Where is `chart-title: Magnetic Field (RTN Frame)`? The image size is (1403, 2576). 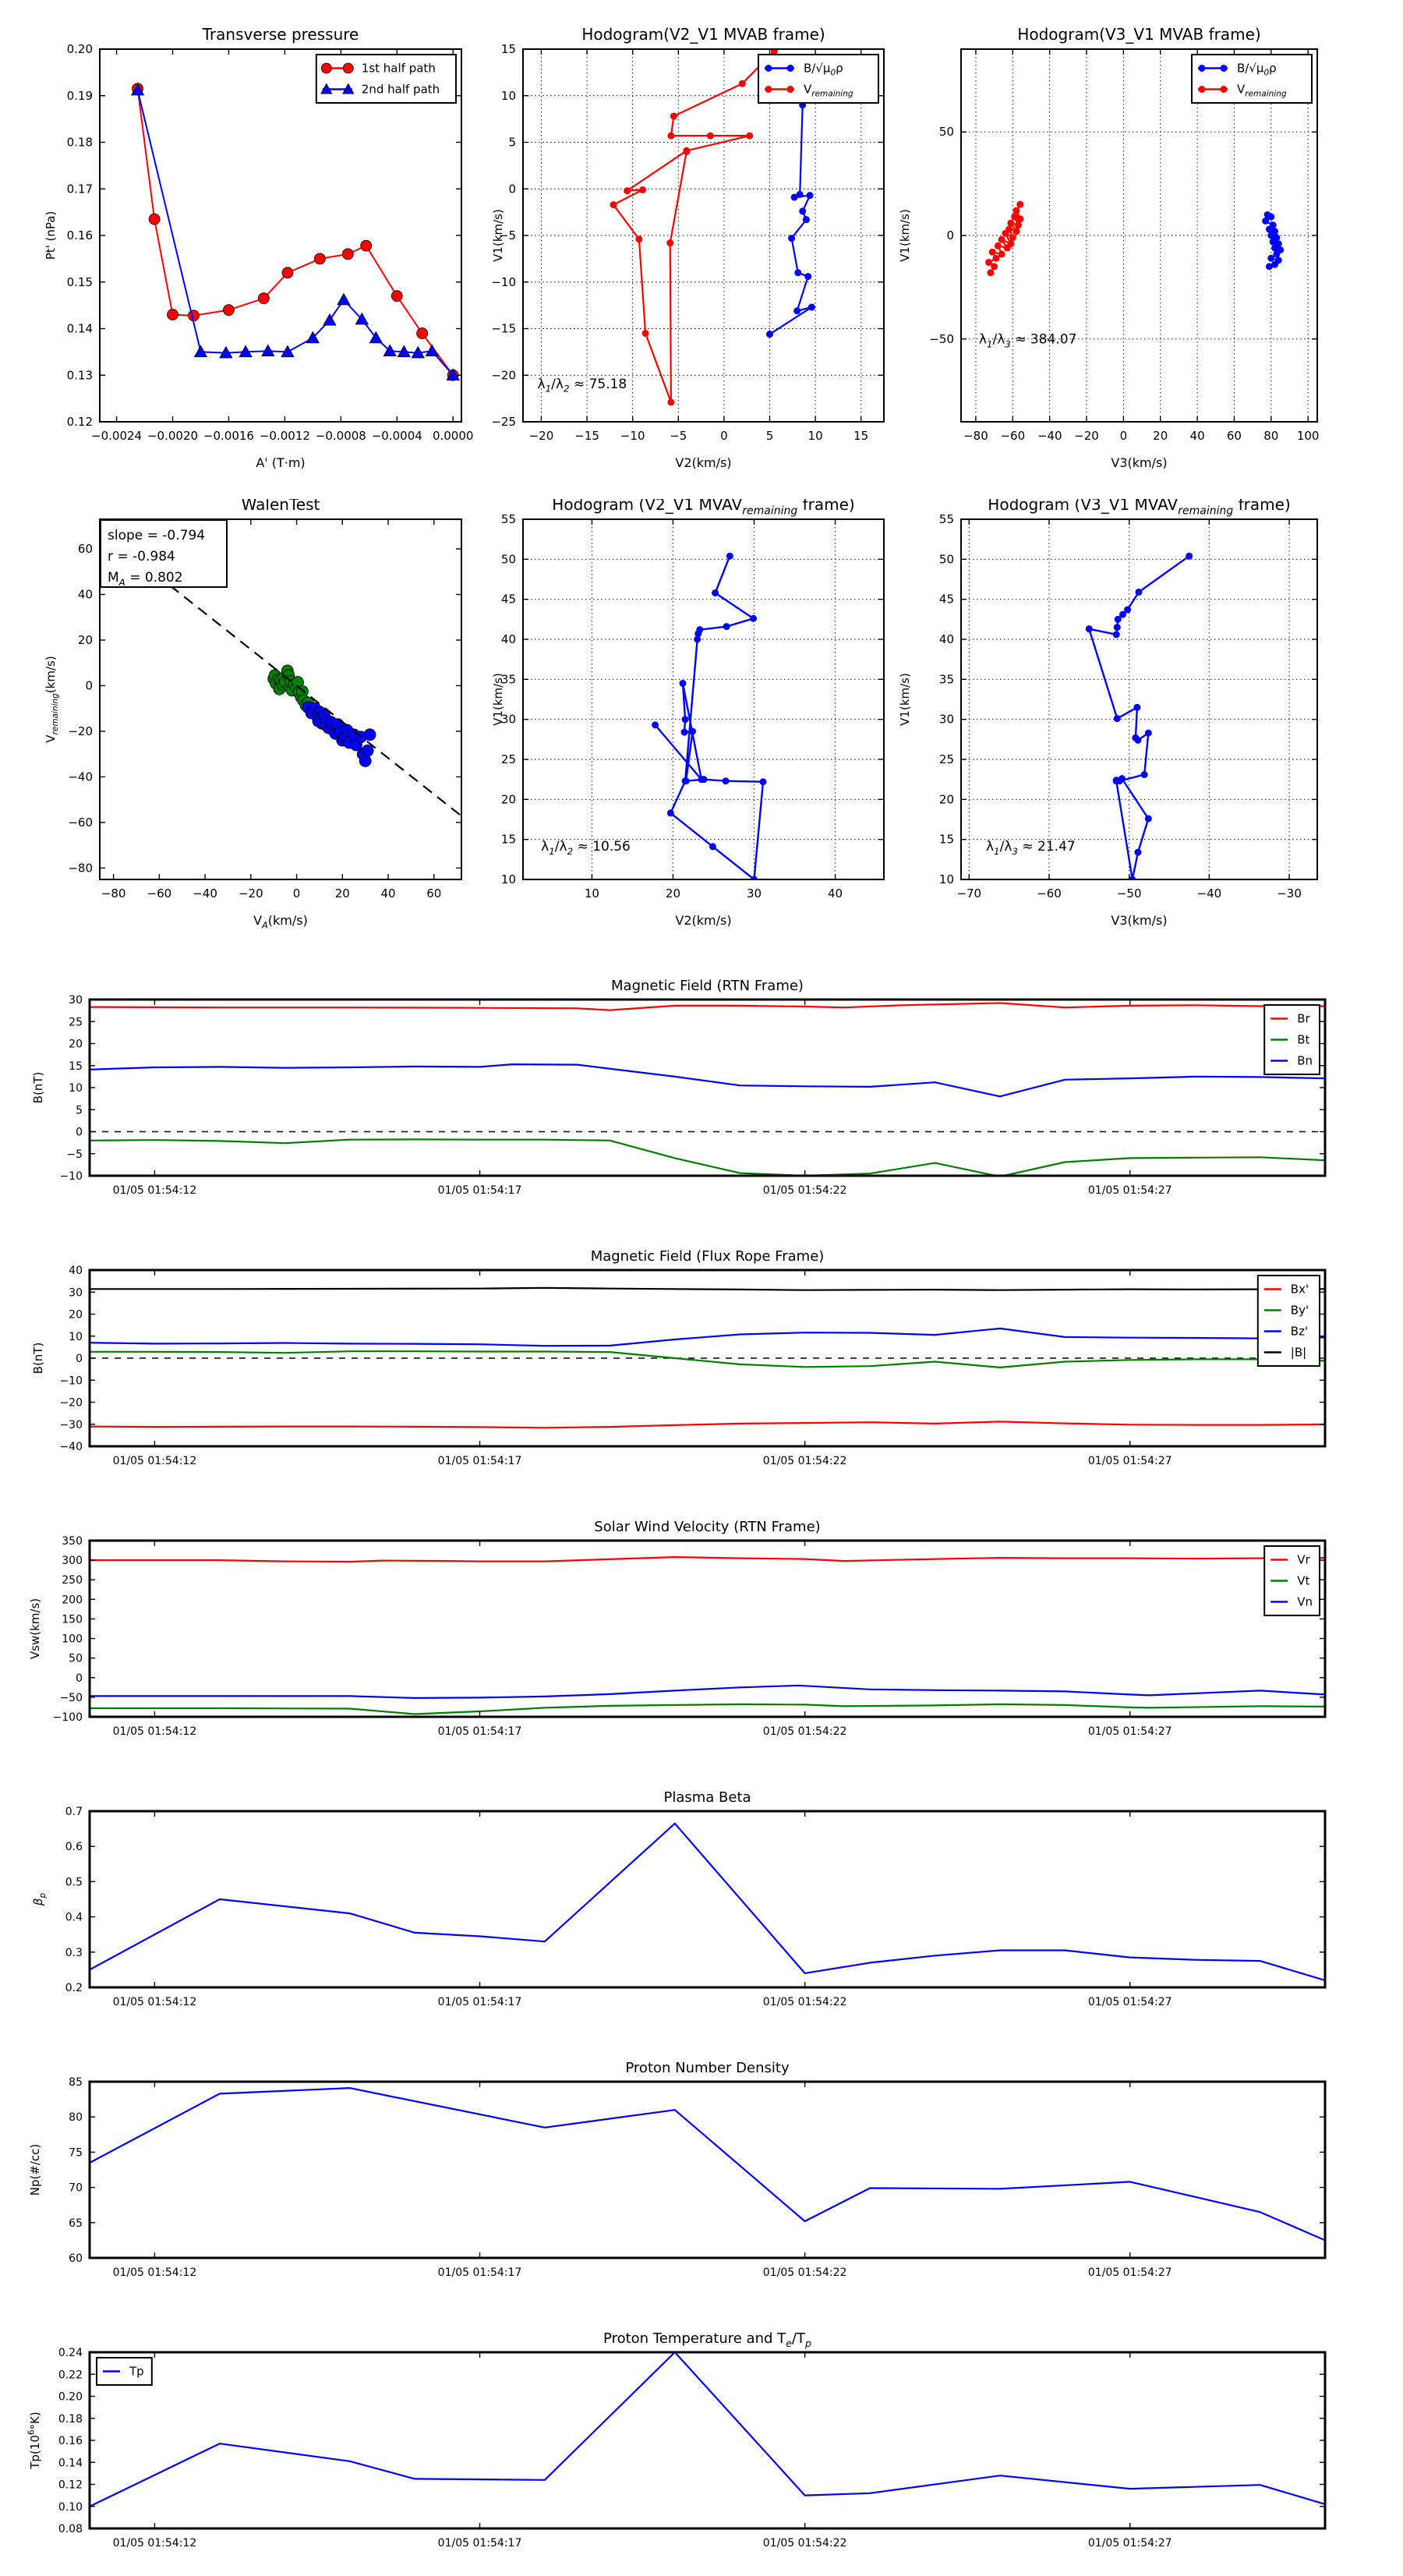 chart-title: Magnetic Field (RTN Frame) is located at coordinates (707, 986).